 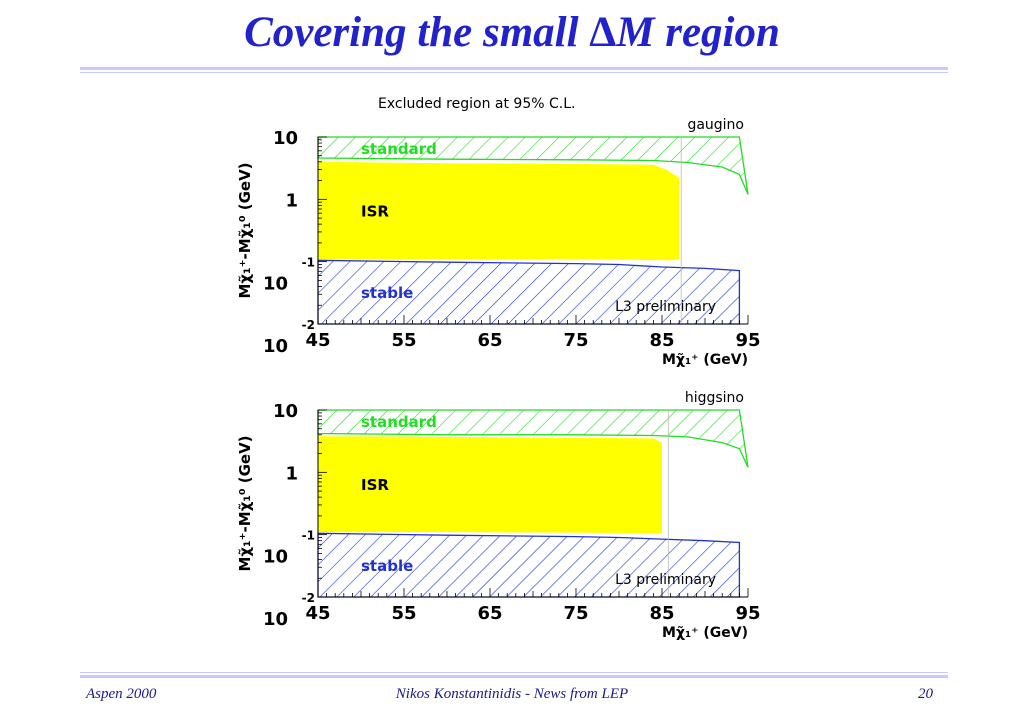 I want to click on footer-divider-thin, so click(x=514, y=672).